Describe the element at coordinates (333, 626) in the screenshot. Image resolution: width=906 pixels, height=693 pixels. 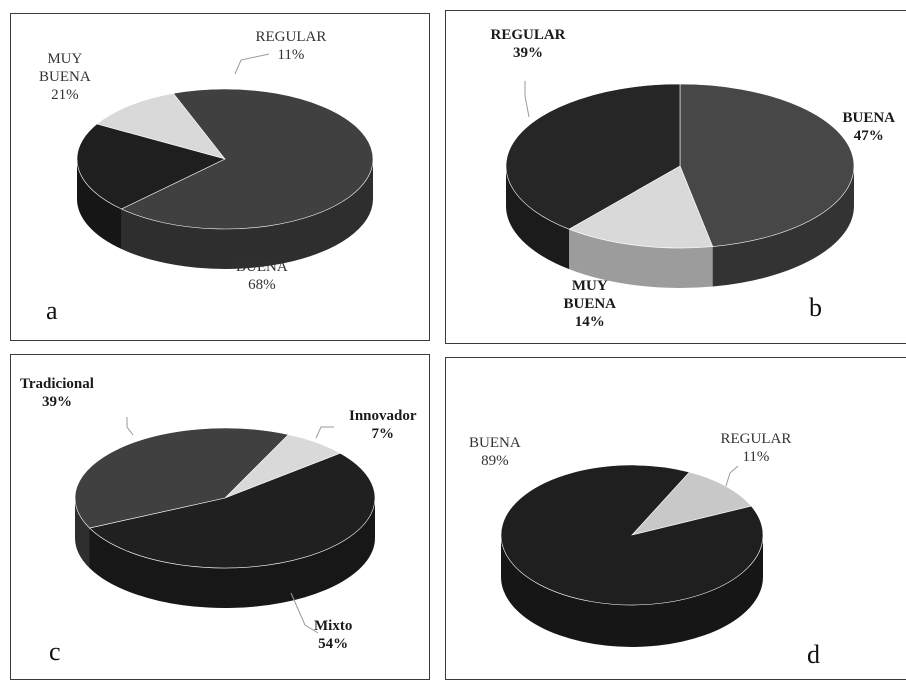
I see `data-label-name: Mixto` at that location.